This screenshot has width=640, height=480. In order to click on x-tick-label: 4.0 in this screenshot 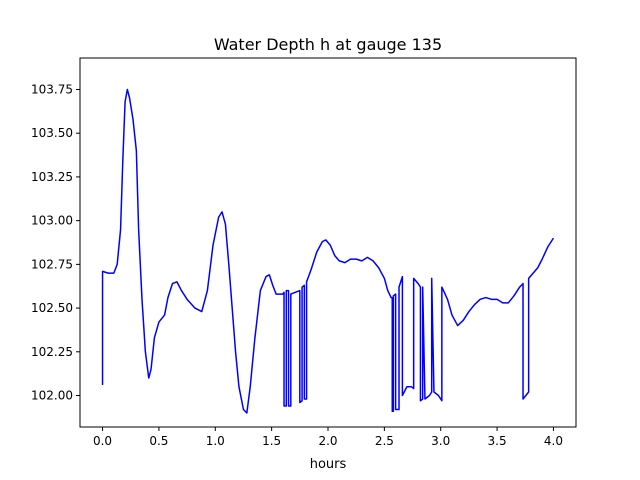, I will do `click(553, 441)`.